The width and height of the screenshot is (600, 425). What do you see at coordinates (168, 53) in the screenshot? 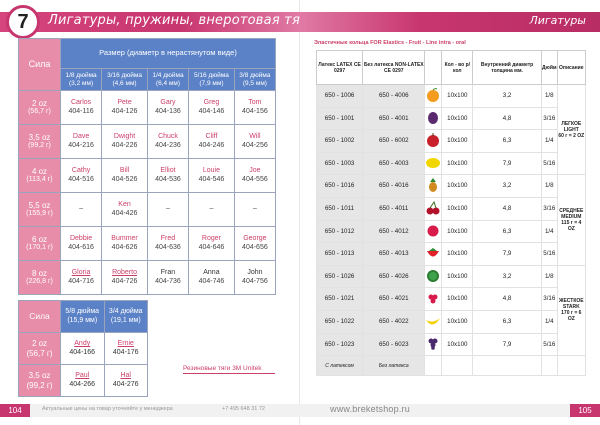
I see `size-header: Размер (диаметр в нерастянутом виде)` at bounding box center [168, 53].